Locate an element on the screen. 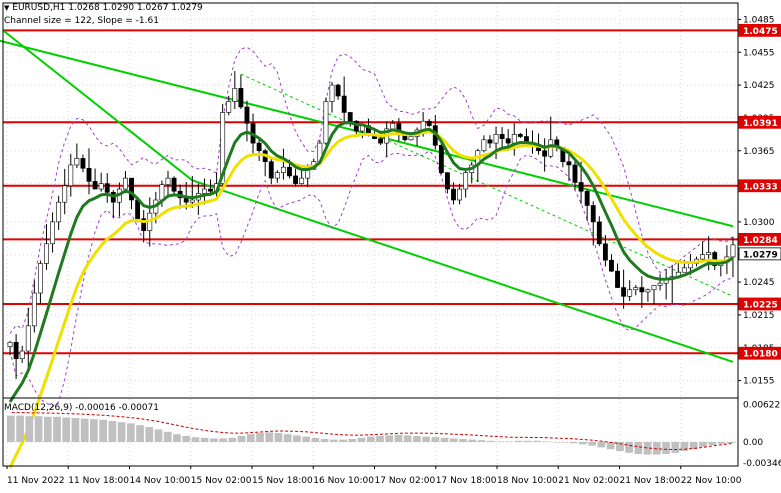  macd-y-tick-label: 0.00622 is located at coordinates (761, 406).